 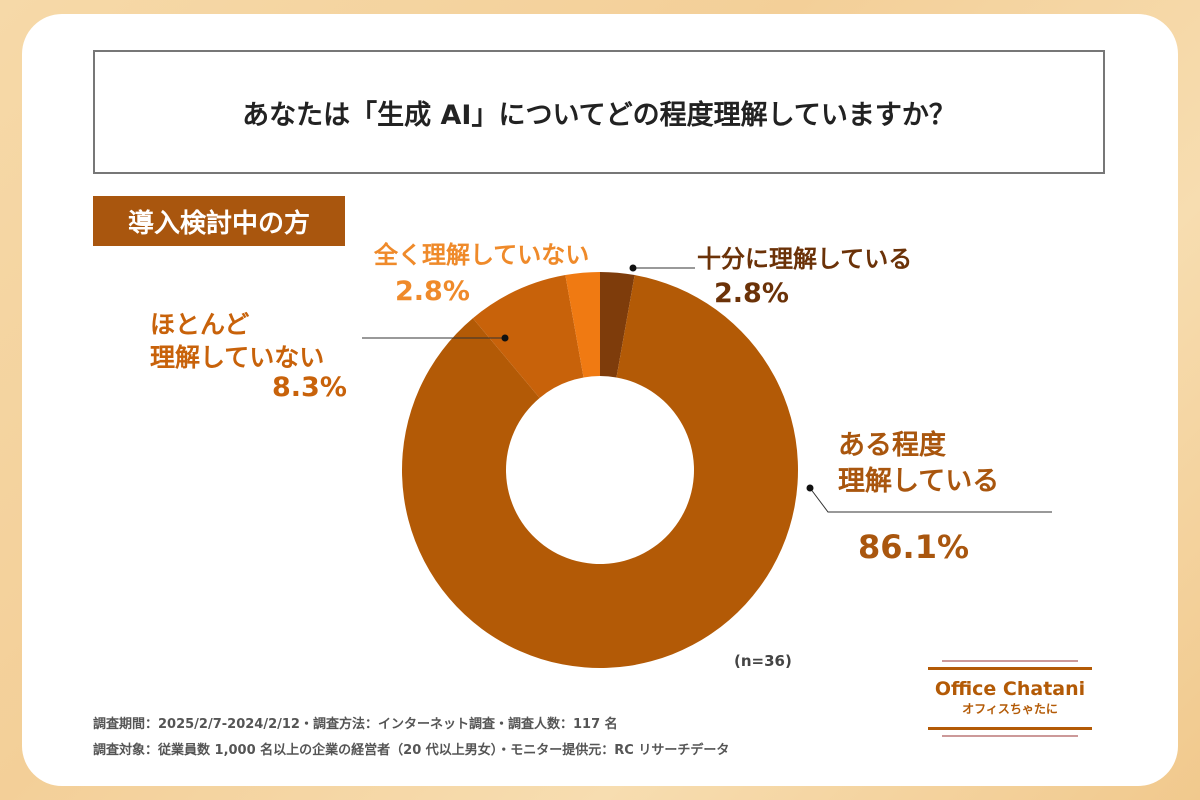 I want to click on logo: Office Chatani オフィスちゃたに, so click(x=1010, y=705).